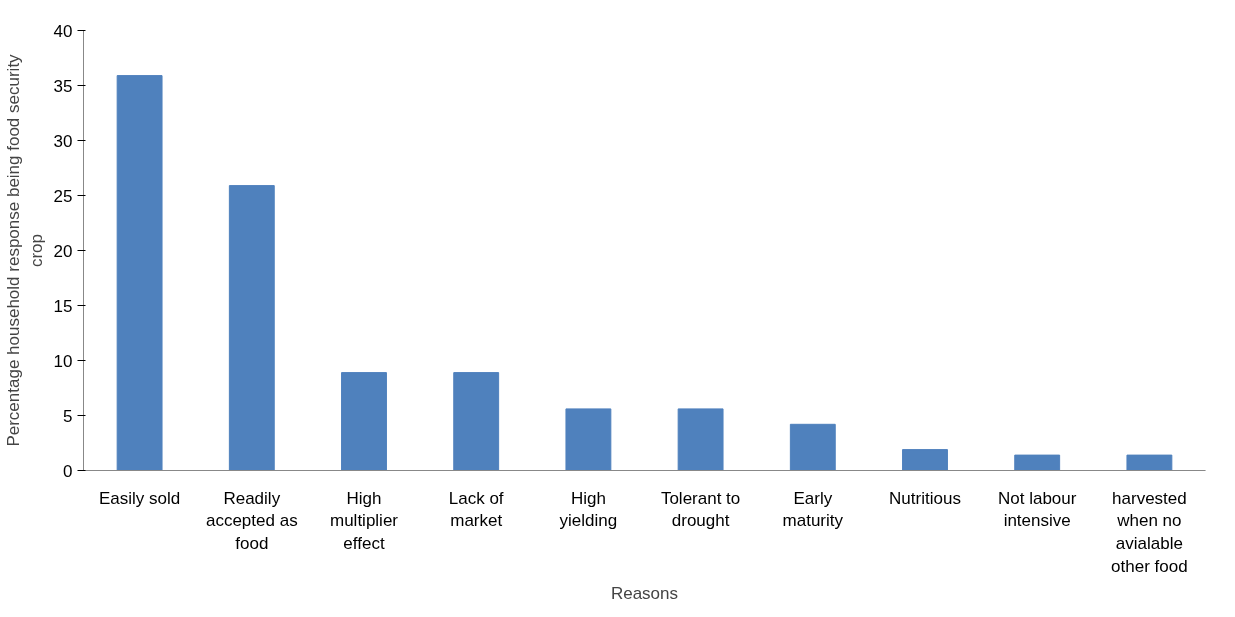 The height and width of the screenshot is (617, 1235). What do you see at coordinates (63, 361) in the screenshot?
I see `y-tick-label: 10` at bounding box center [63, 361].